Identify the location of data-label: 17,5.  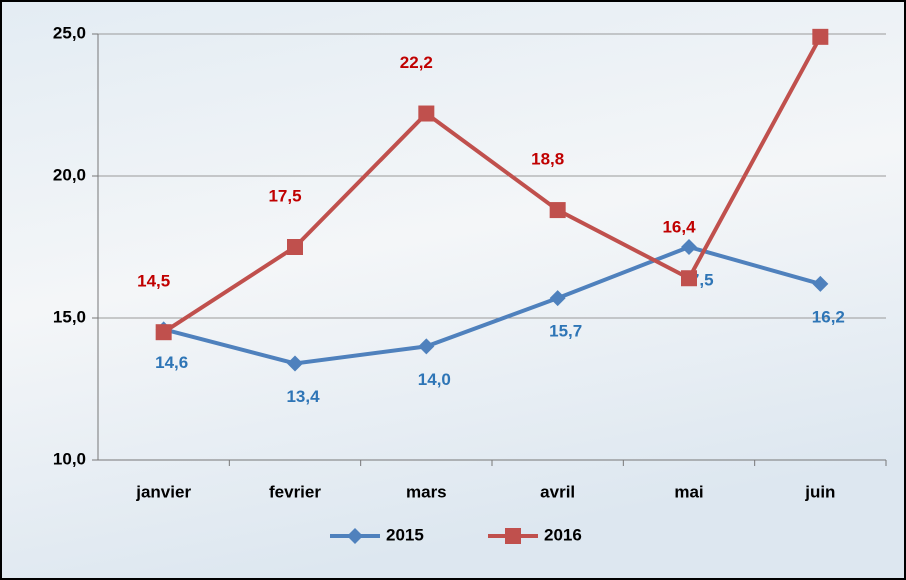
(284, 195).